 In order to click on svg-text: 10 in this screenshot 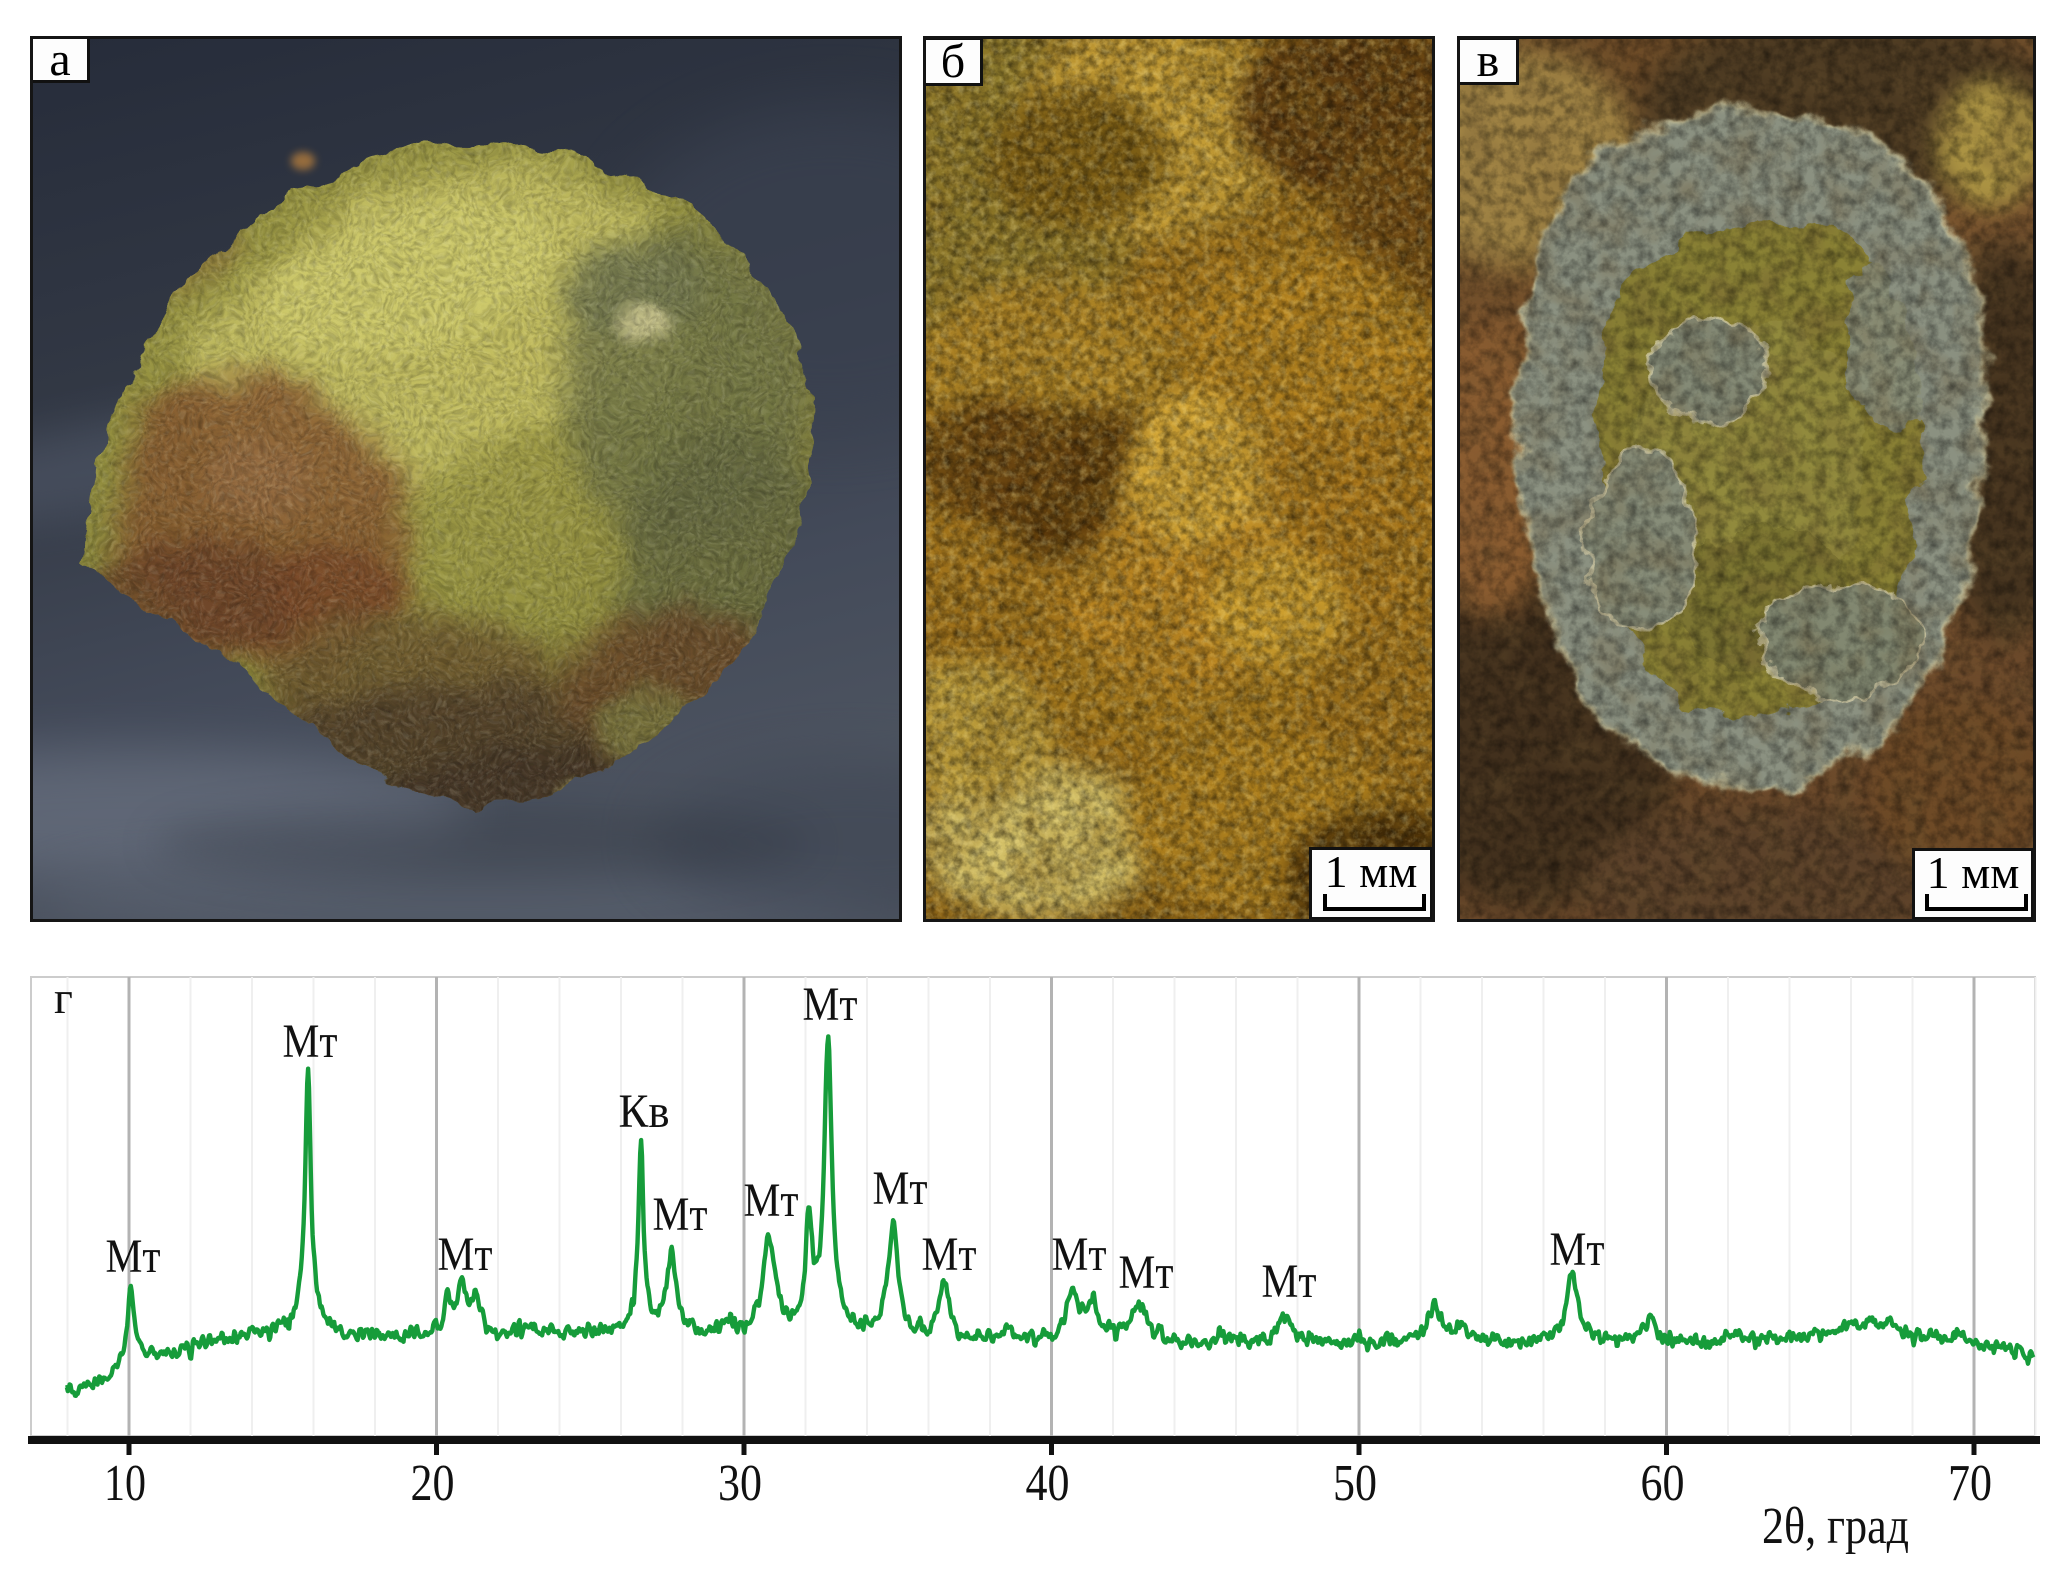, I will do `click(125, 1483)`.